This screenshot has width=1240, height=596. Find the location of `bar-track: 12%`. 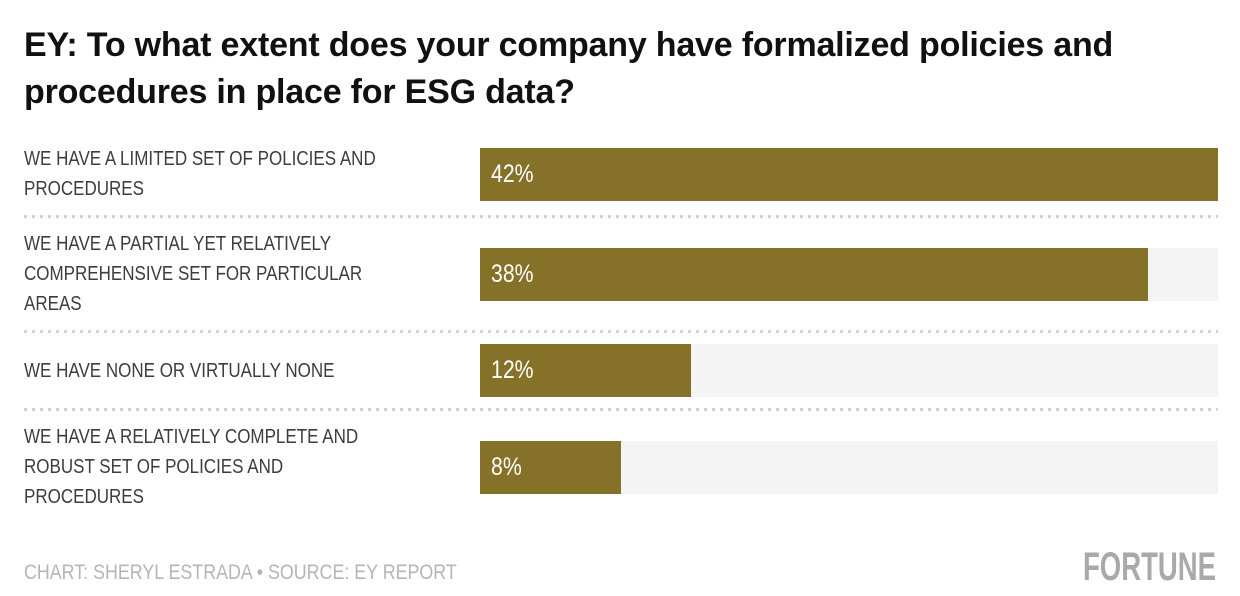

bar-track: 12% is located at coordinates (849, 370).